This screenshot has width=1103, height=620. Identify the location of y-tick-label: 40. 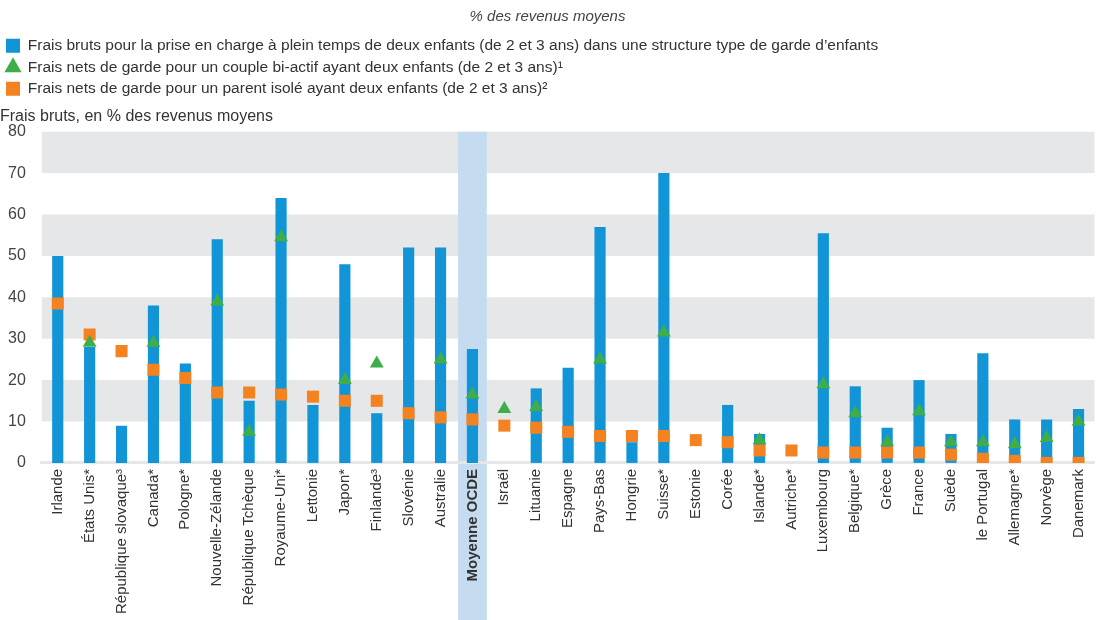
(17, 296).